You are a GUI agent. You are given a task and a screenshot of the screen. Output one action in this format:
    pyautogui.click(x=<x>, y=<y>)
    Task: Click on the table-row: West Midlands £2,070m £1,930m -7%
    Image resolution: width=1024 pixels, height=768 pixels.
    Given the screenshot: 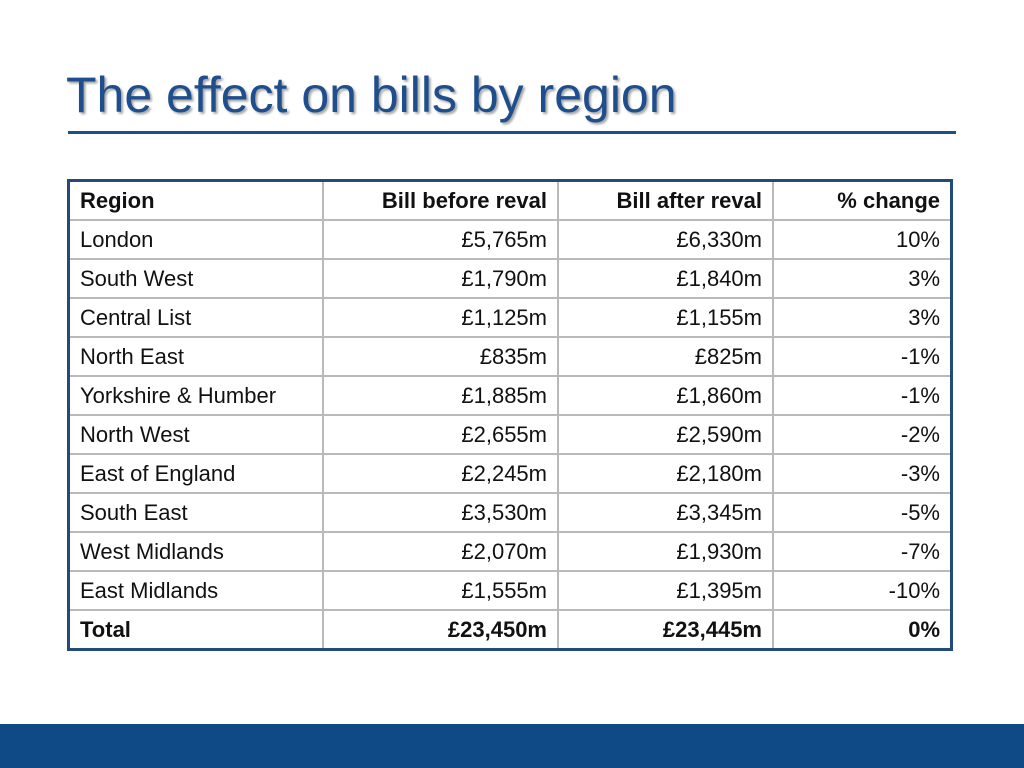 What is the action you would take?
    pyautogui.click(x=510, y=551)
    